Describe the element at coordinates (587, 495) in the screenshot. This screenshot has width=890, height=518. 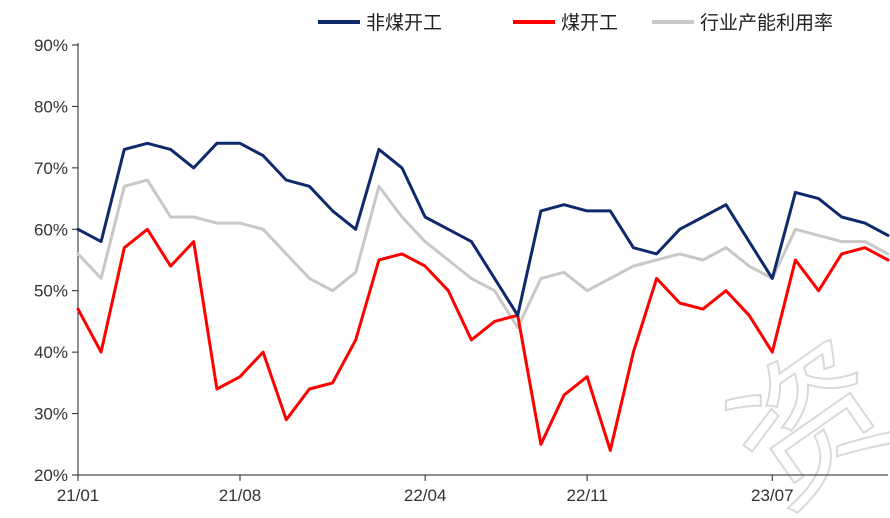
I see `x-tick-label: 22/11` at that location.